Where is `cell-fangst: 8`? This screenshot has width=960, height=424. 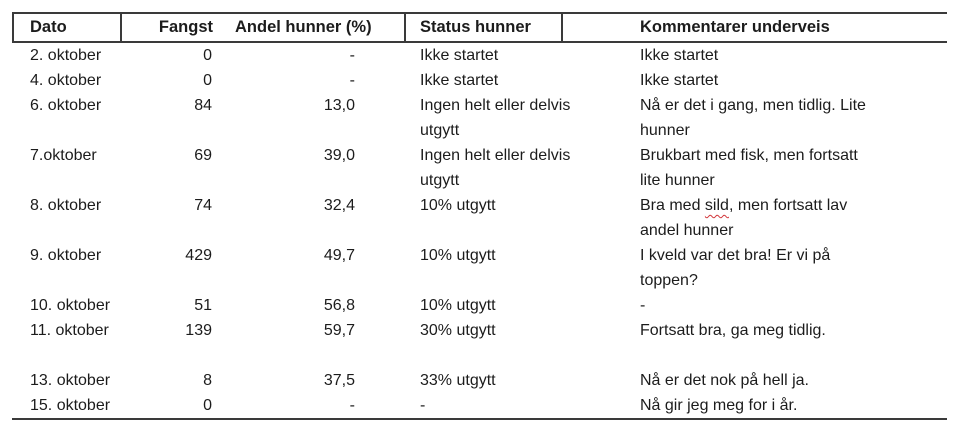
cell-fangst: 8 is located at coordinates (207, 380).